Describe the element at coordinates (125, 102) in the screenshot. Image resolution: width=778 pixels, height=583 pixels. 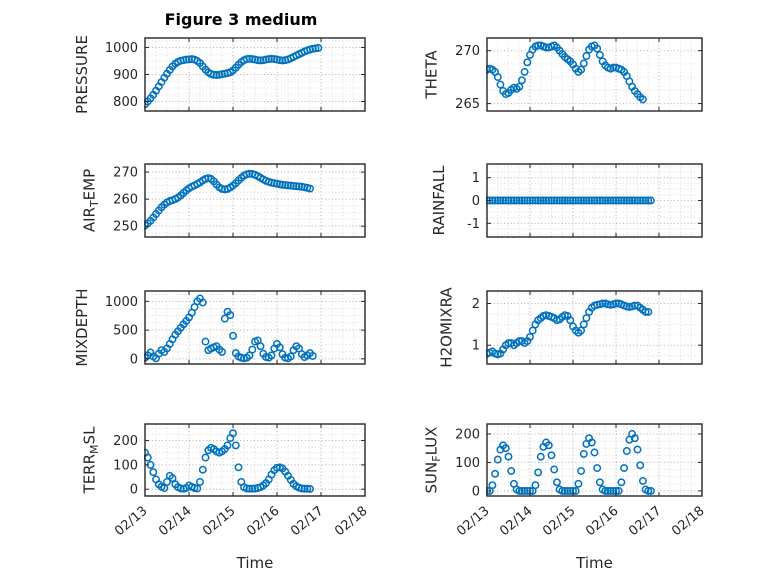
I see `y-tick-label: 800` at that location.